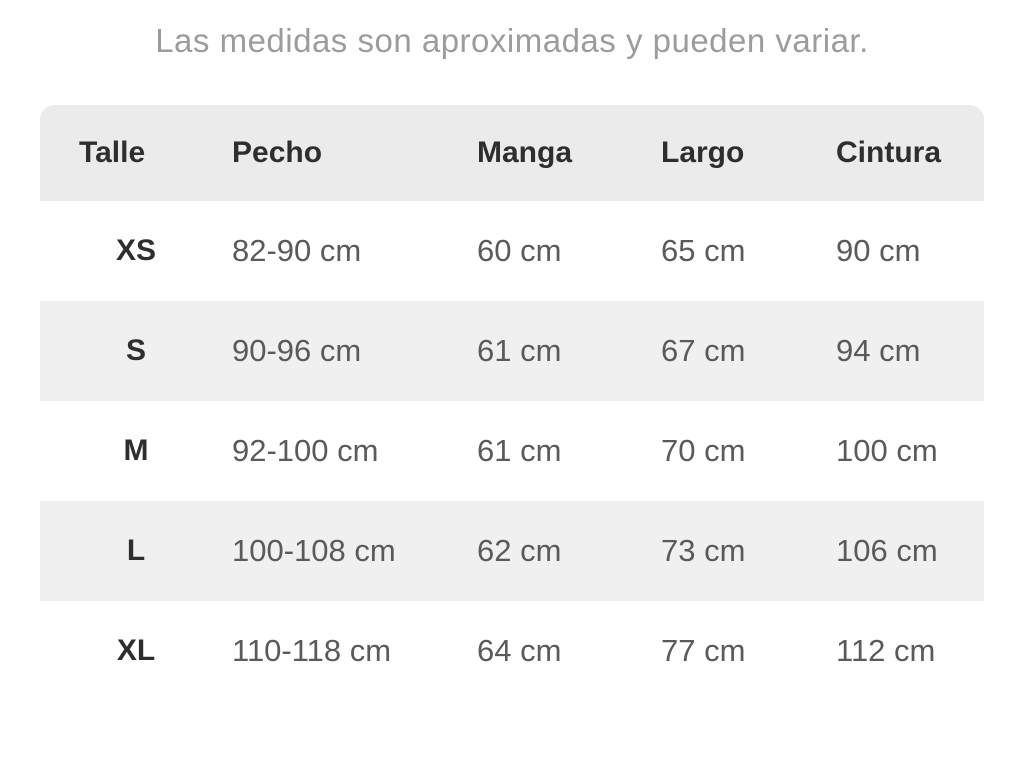 This screenshot has height=759, width=1024. What do you see at coordinates (519, 550) in the screenshot?
I see `measurement-cell-manga: 62 cm` at bounding box center [519, 550].